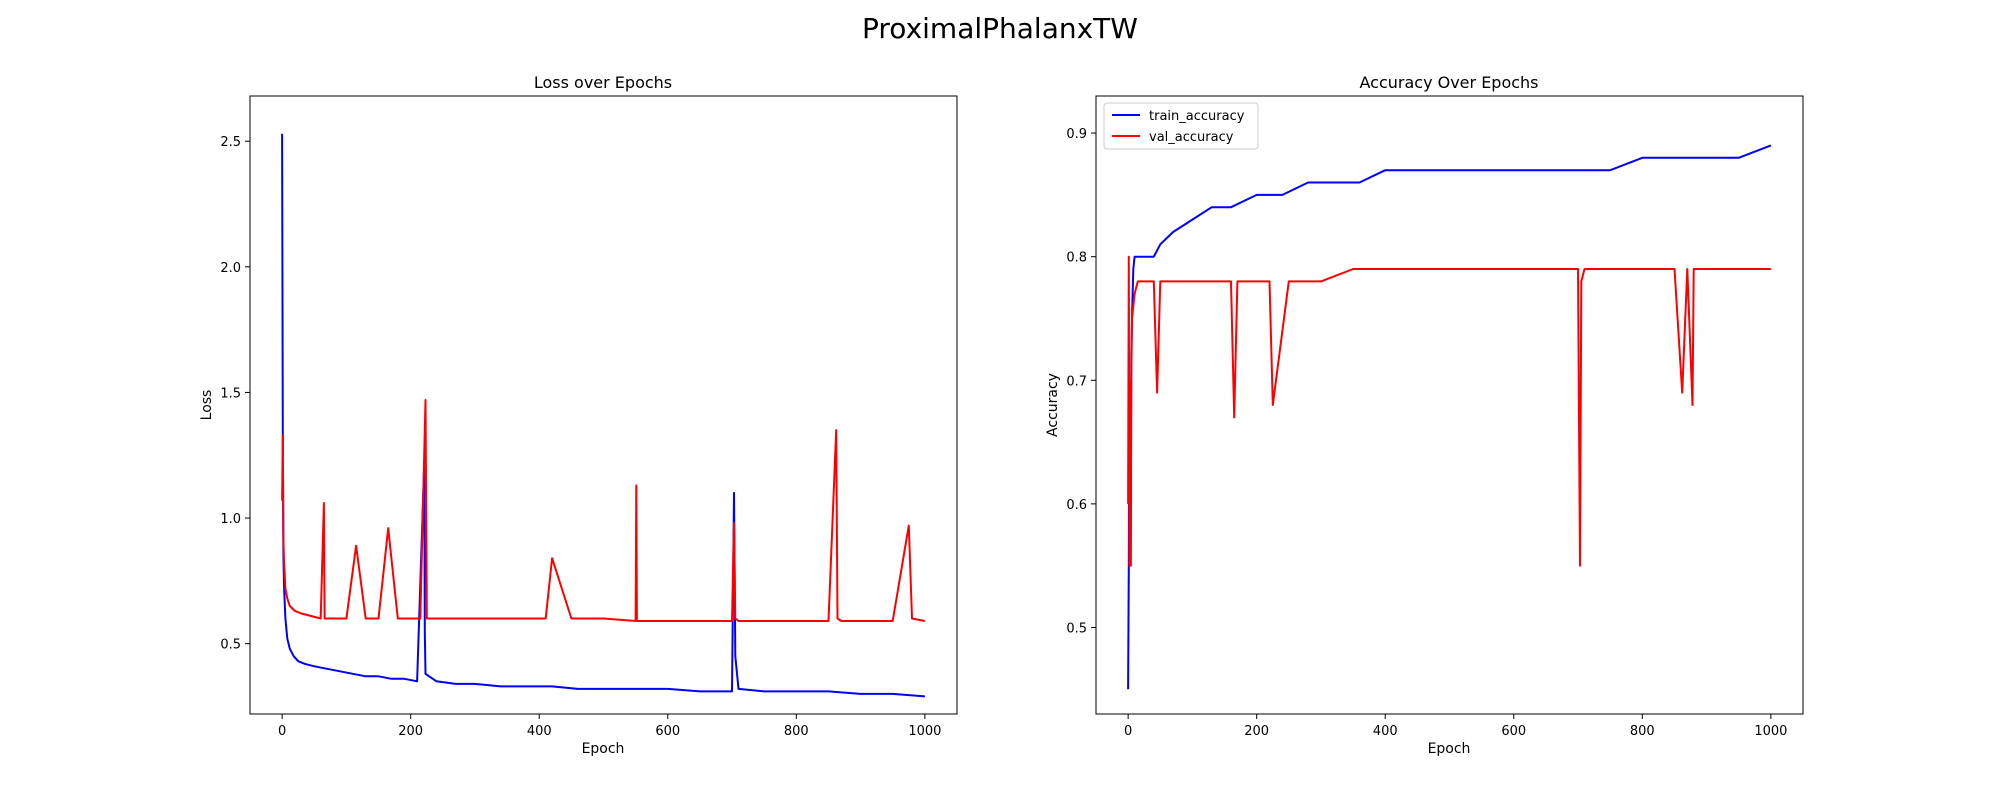  Describe the element at coordinates (230, 645) in the screenshot. I see `loss-y-tick-label: 0.5` at that location.